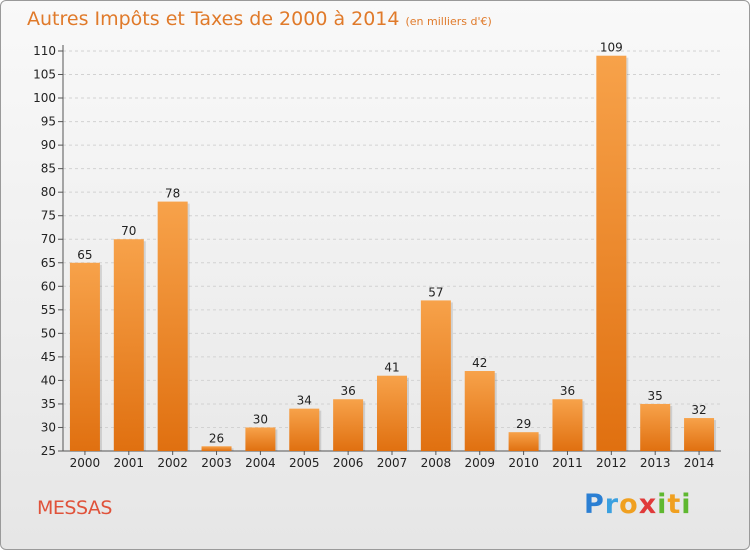 The image size is (750, 550). I want to click on data-label: 70, so click(128, 231).